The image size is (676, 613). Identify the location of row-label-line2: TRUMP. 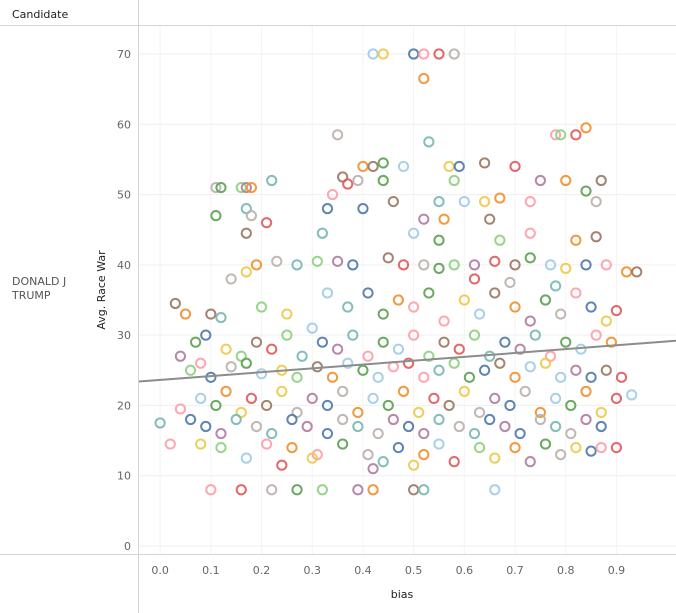
(31, 295).